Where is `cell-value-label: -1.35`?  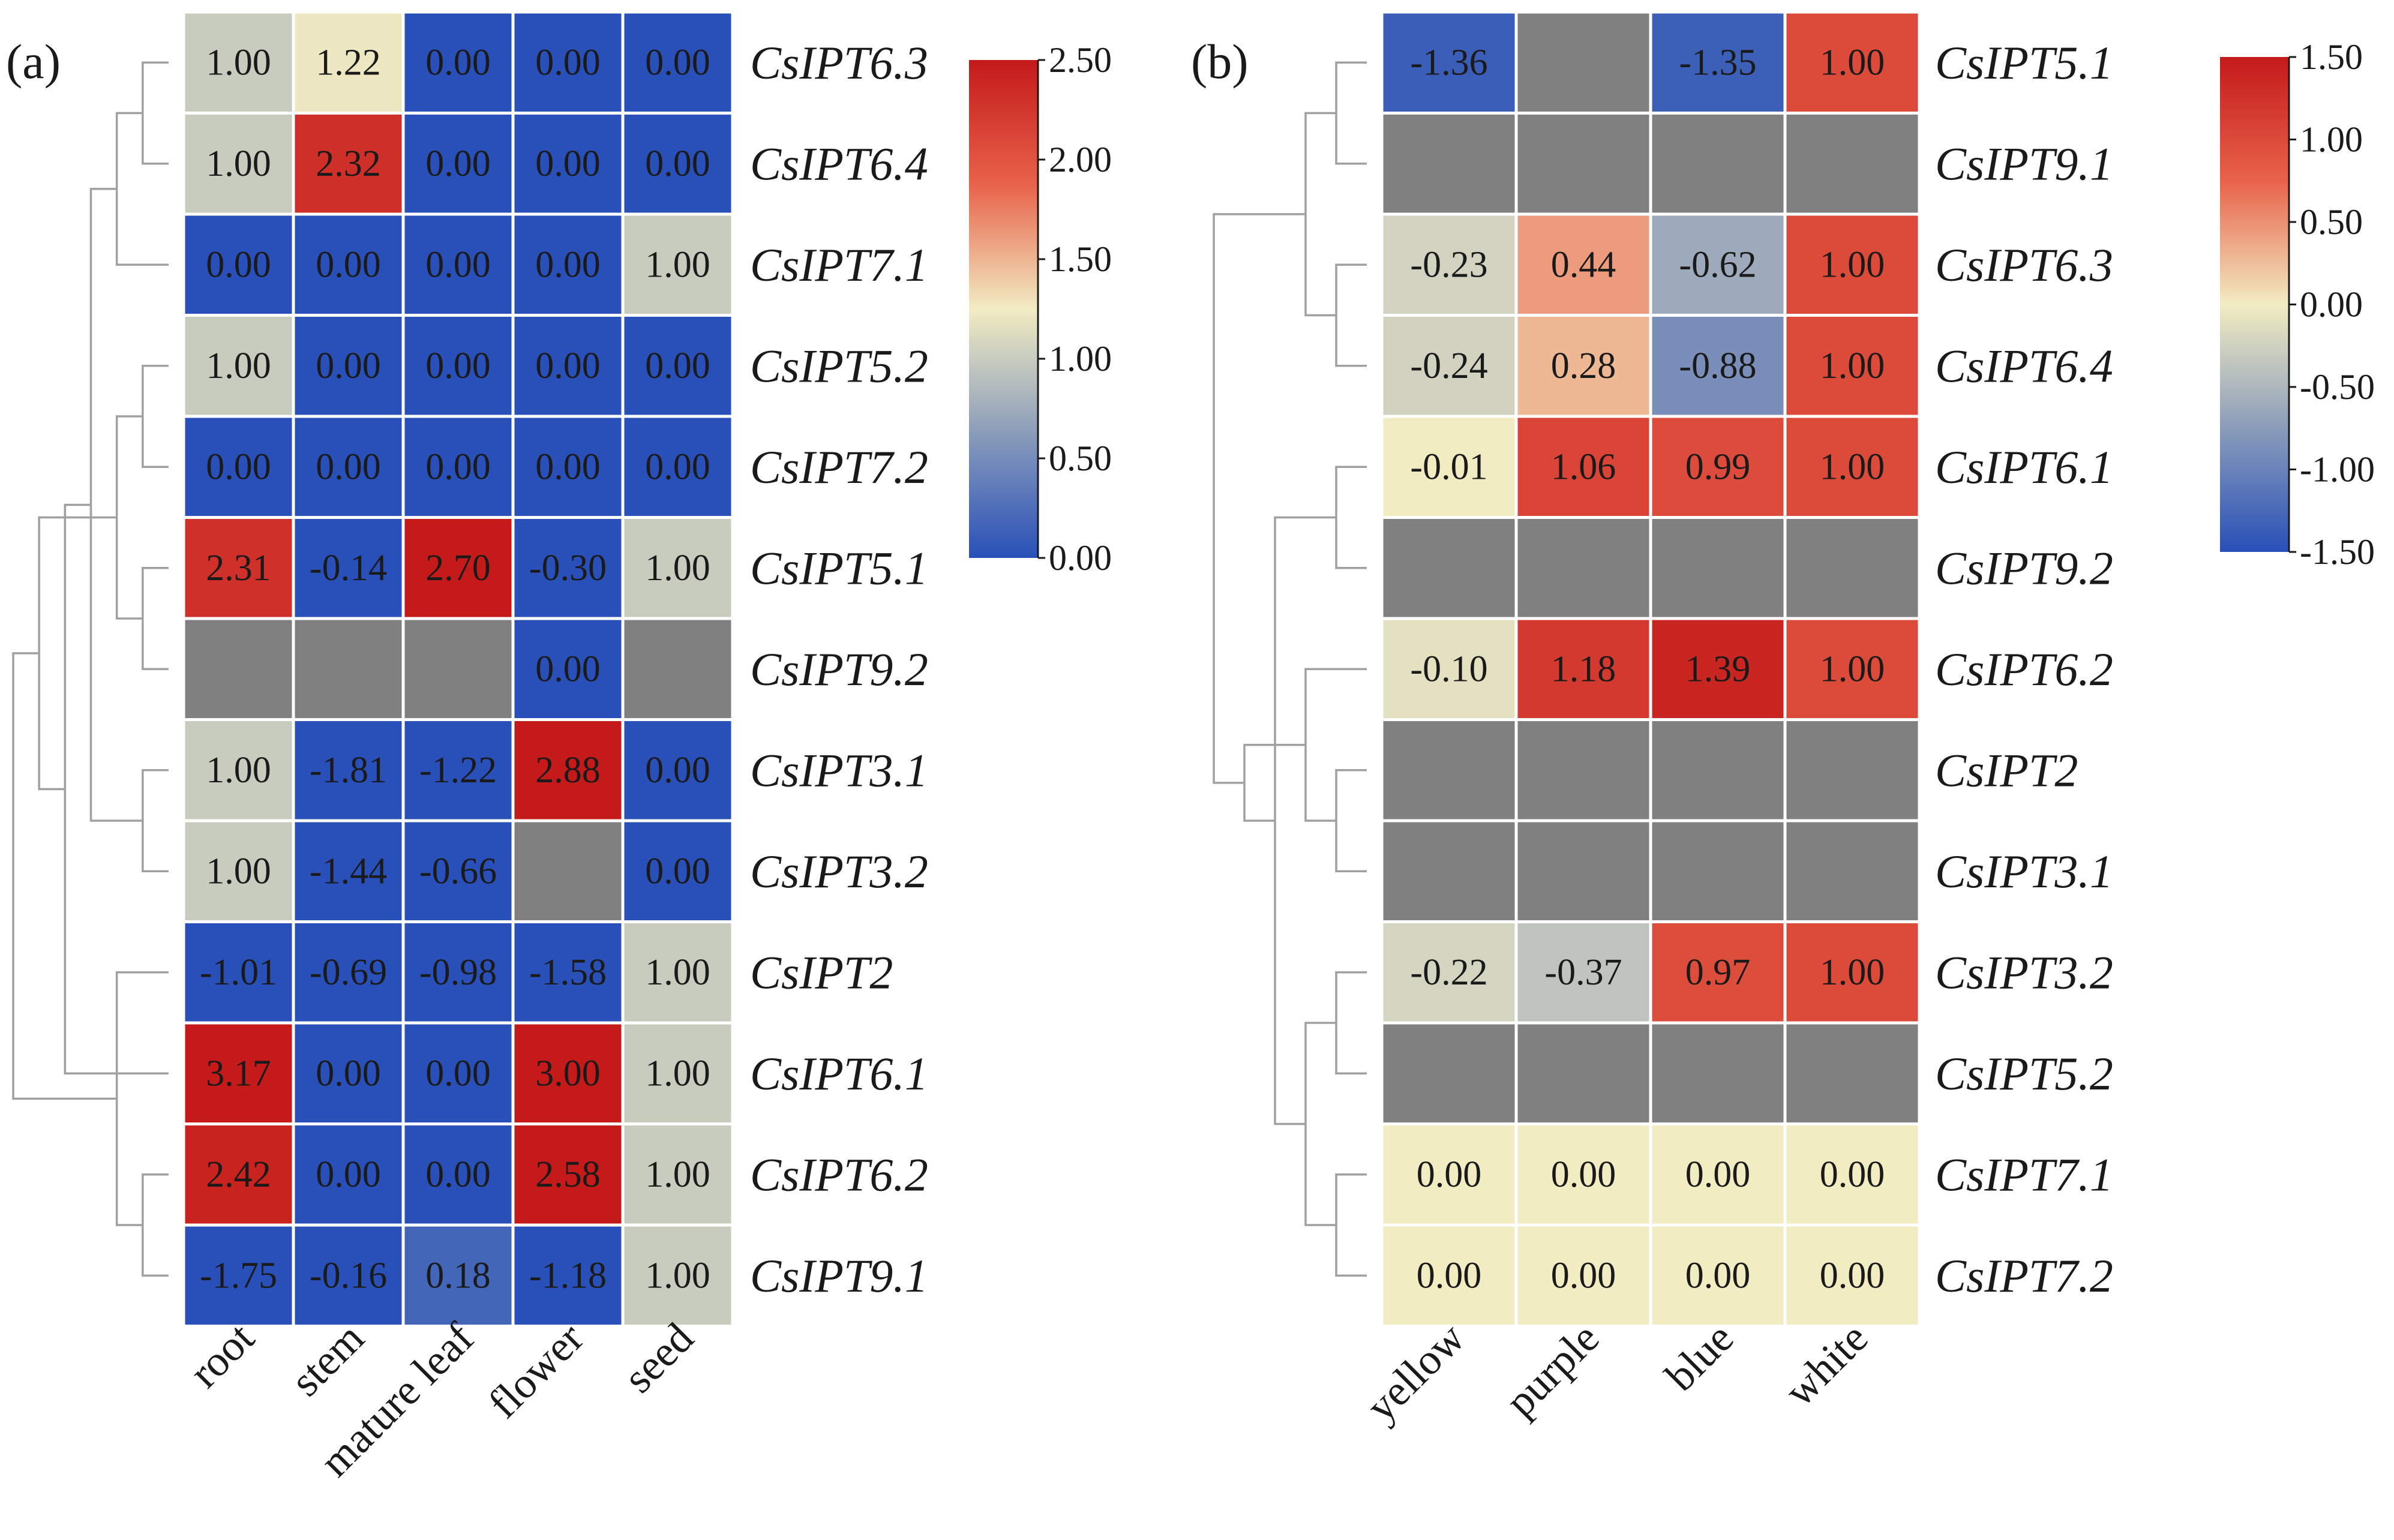 cell-value-label: -1.35 is located at coordinates (1717, 62).